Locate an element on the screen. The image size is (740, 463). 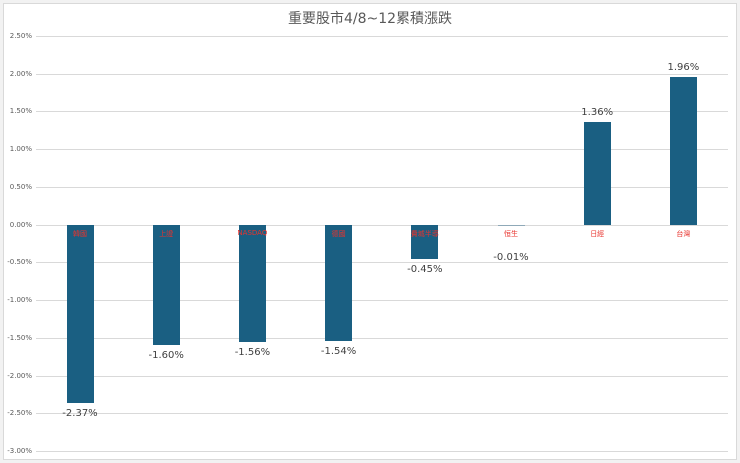
category-label: 韓國 is located at coordinates (80, 233).